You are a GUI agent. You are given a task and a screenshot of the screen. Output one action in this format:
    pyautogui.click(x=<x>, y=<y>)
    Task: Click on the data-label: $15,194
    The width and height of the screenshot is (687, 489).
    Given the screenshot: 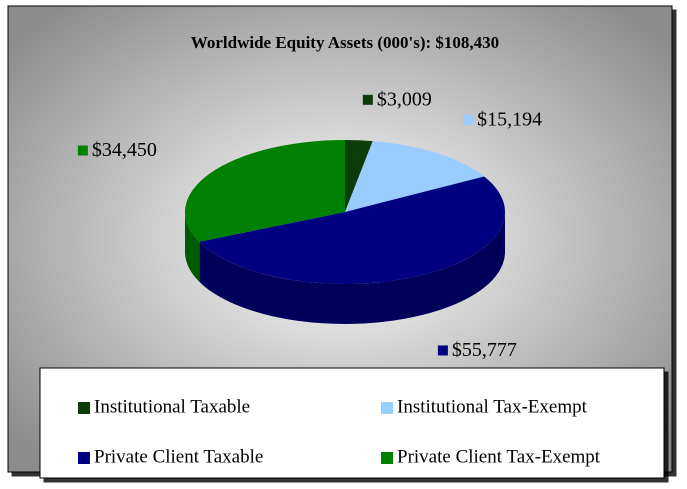 What is the action you would take?
    pyautogui.click(x=509, y=119)
    